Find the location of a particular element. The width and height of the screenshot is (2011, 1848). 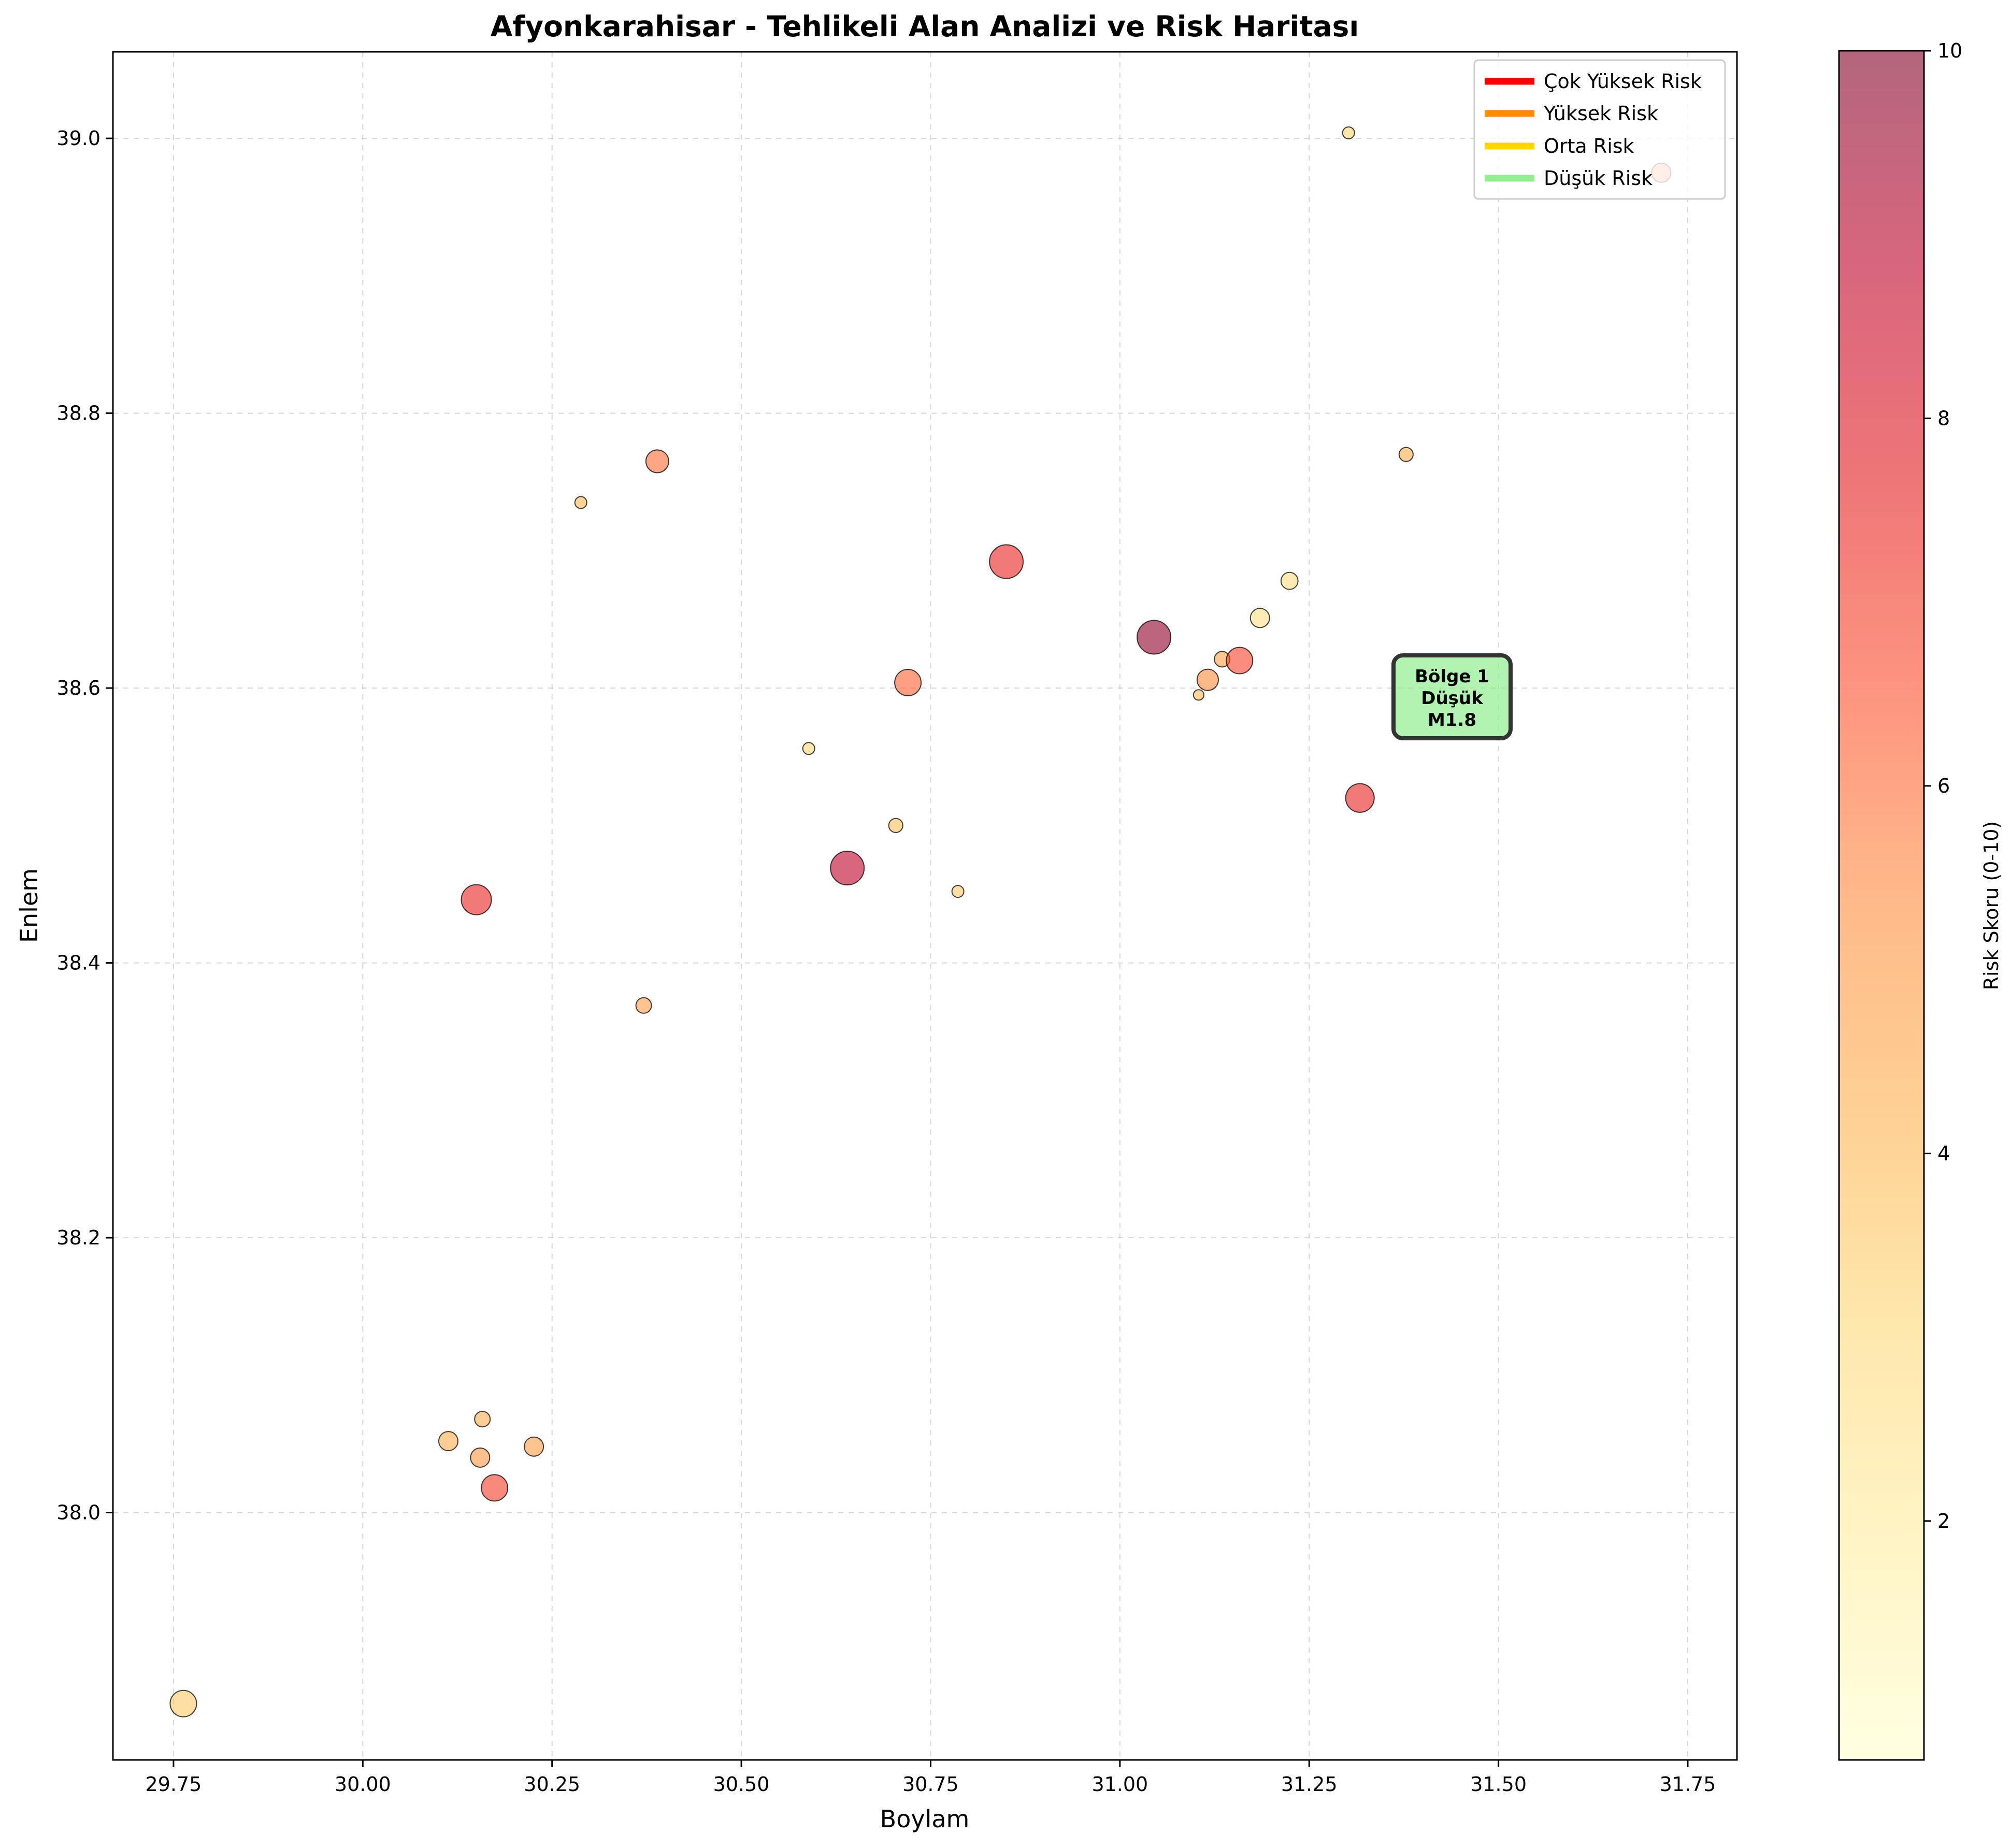

x-tick-label: 30.00 is located at coordinates (363, 1784).